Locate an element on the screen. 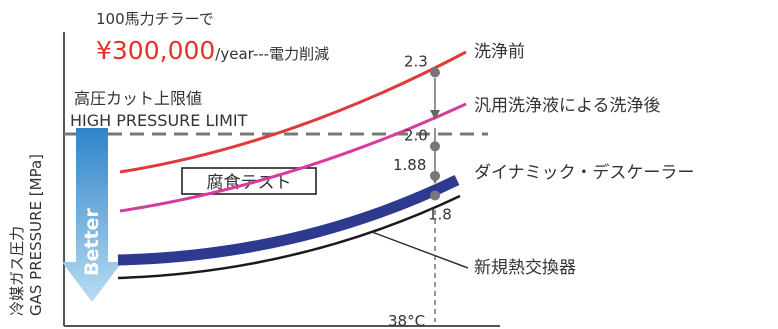 This screenshot has height=329, width=778. series-name-label-2: 汎用洗浄液による洗浄後 is located at coordinates (567, 106).